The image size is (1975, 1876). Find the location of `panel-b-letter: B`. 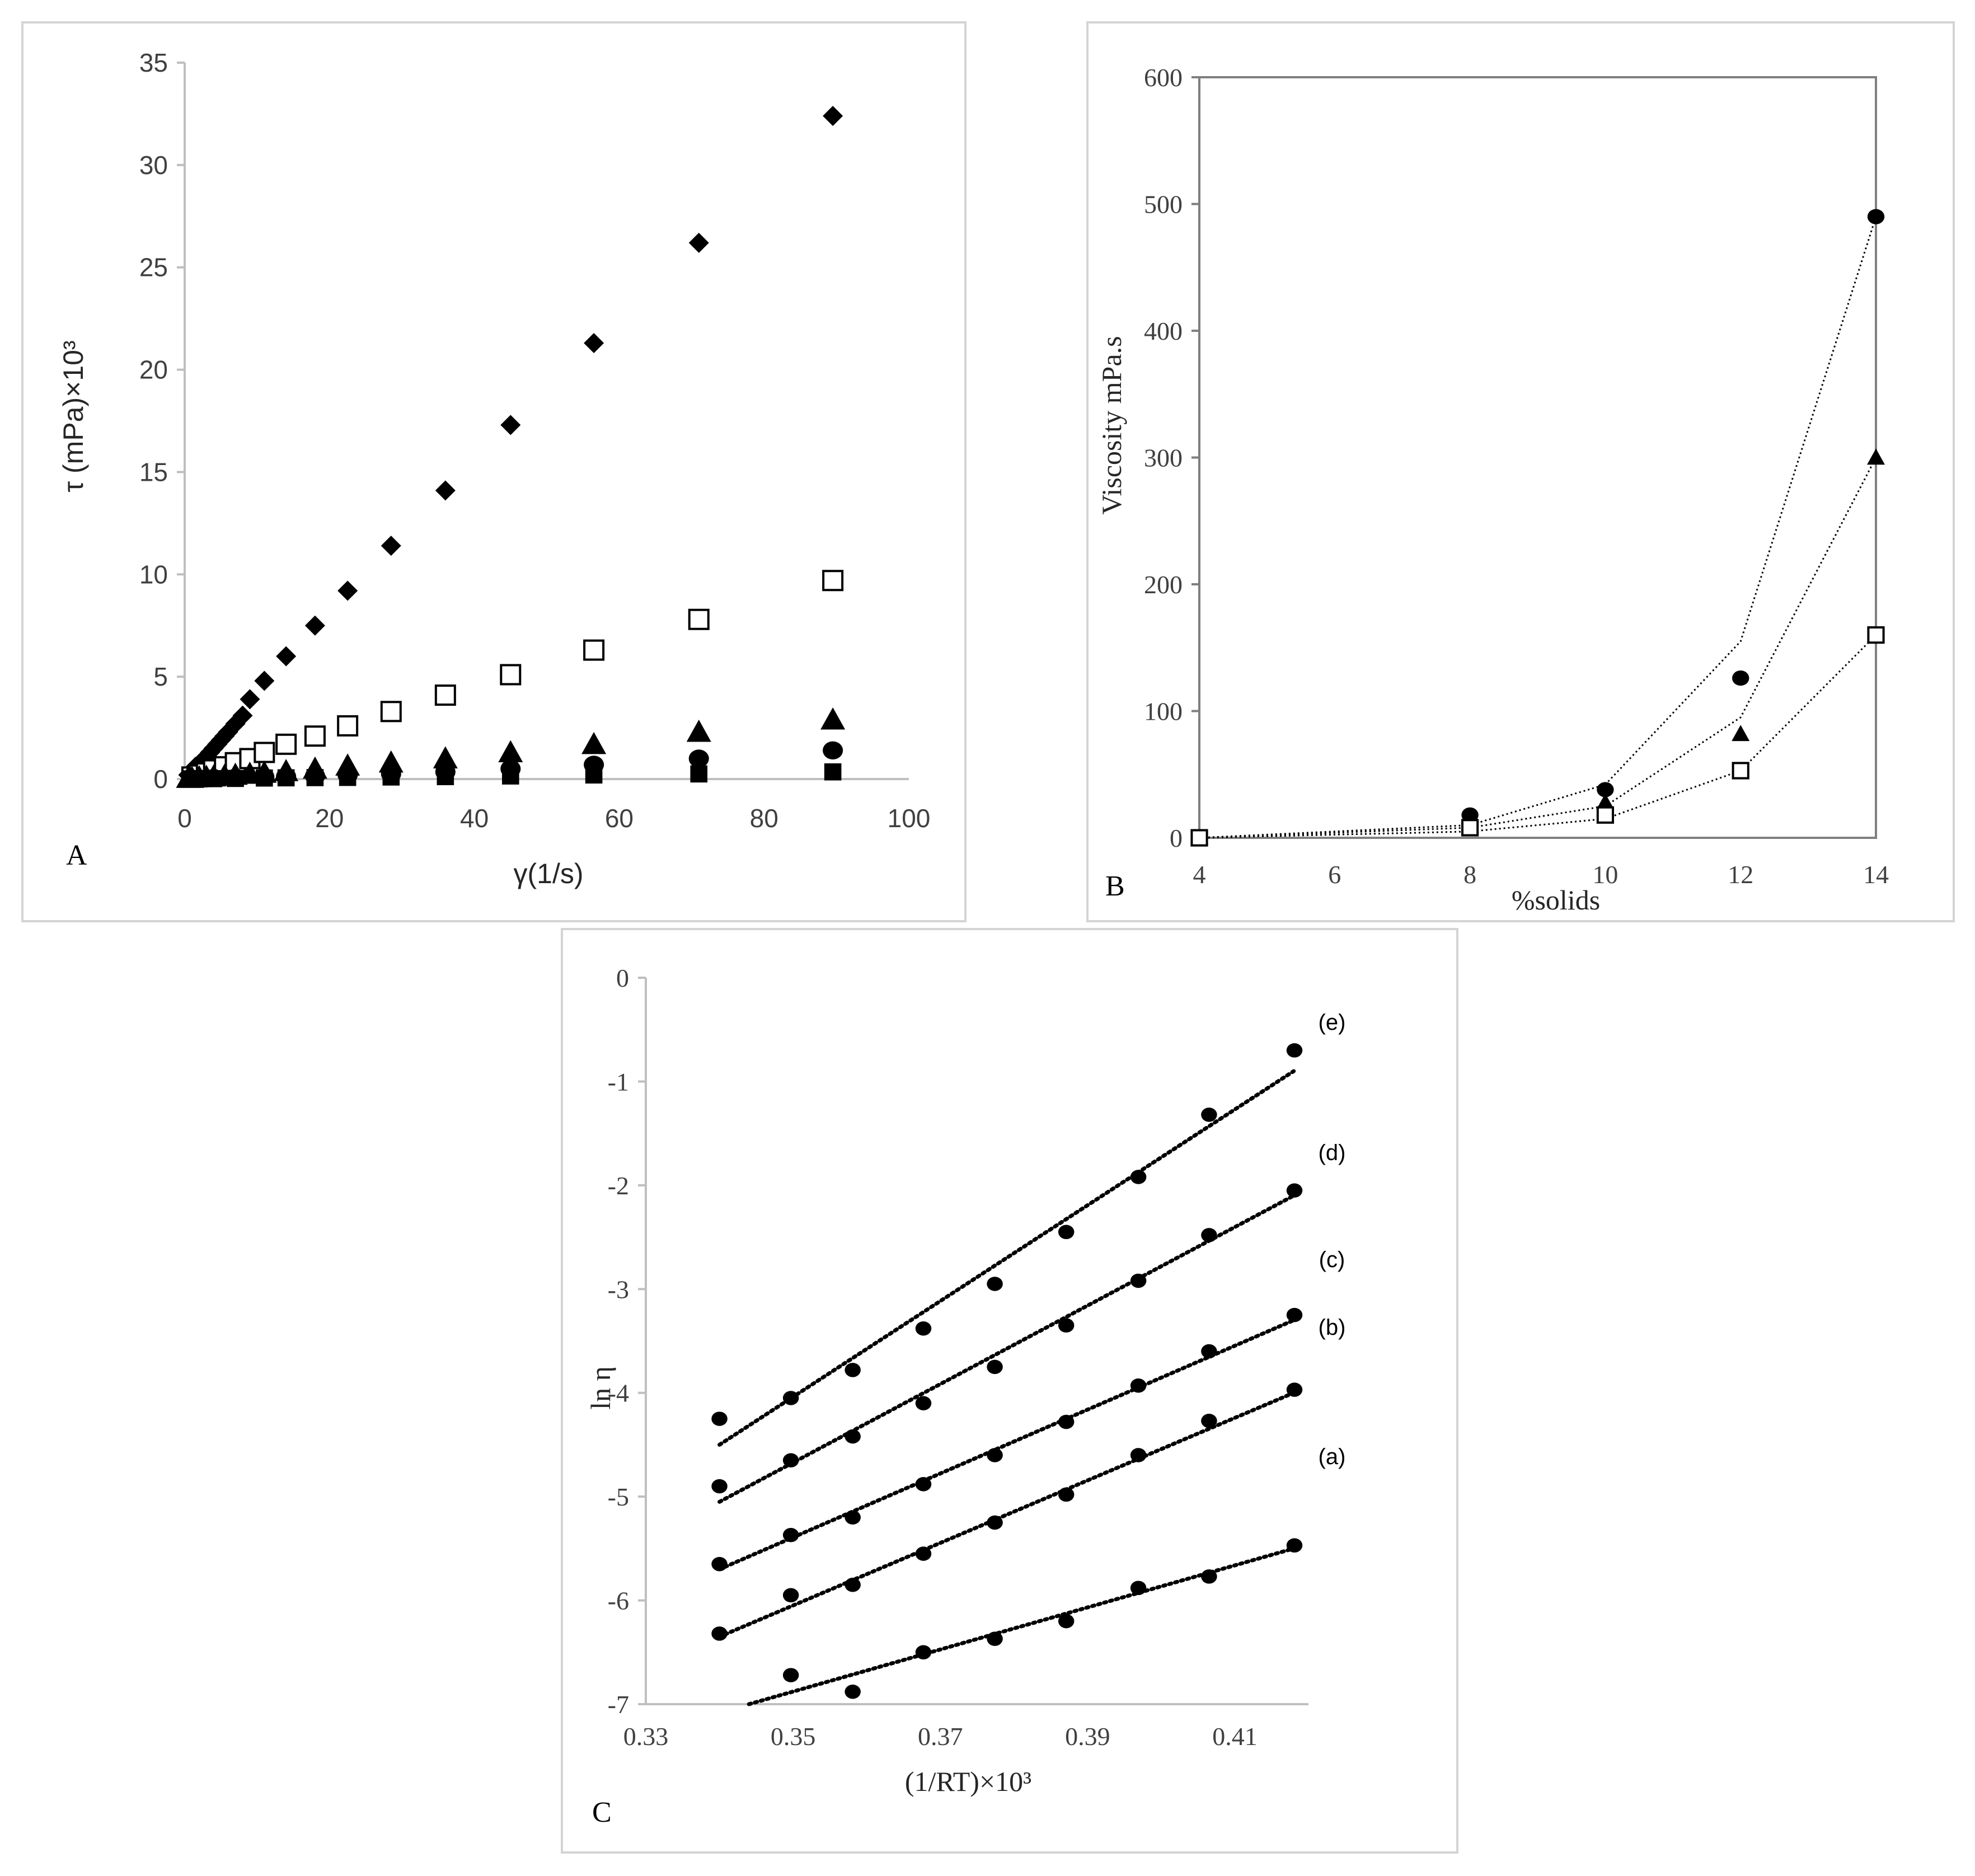

panel-b-letter: B is located at coordinates (1115, 886).